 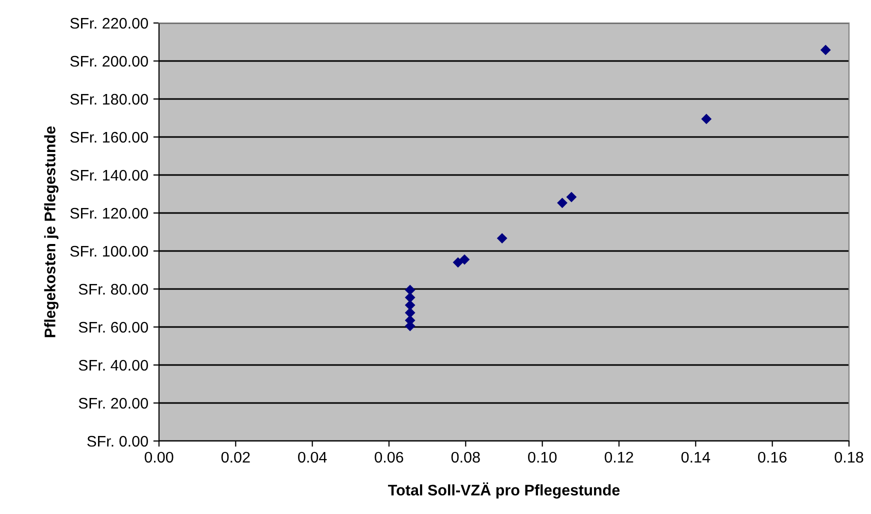 What do you see at coordinates (113, 327) in the screenshot?
I see `y-tick-label: SFr. 60.00` at bounding box center [113, 327].